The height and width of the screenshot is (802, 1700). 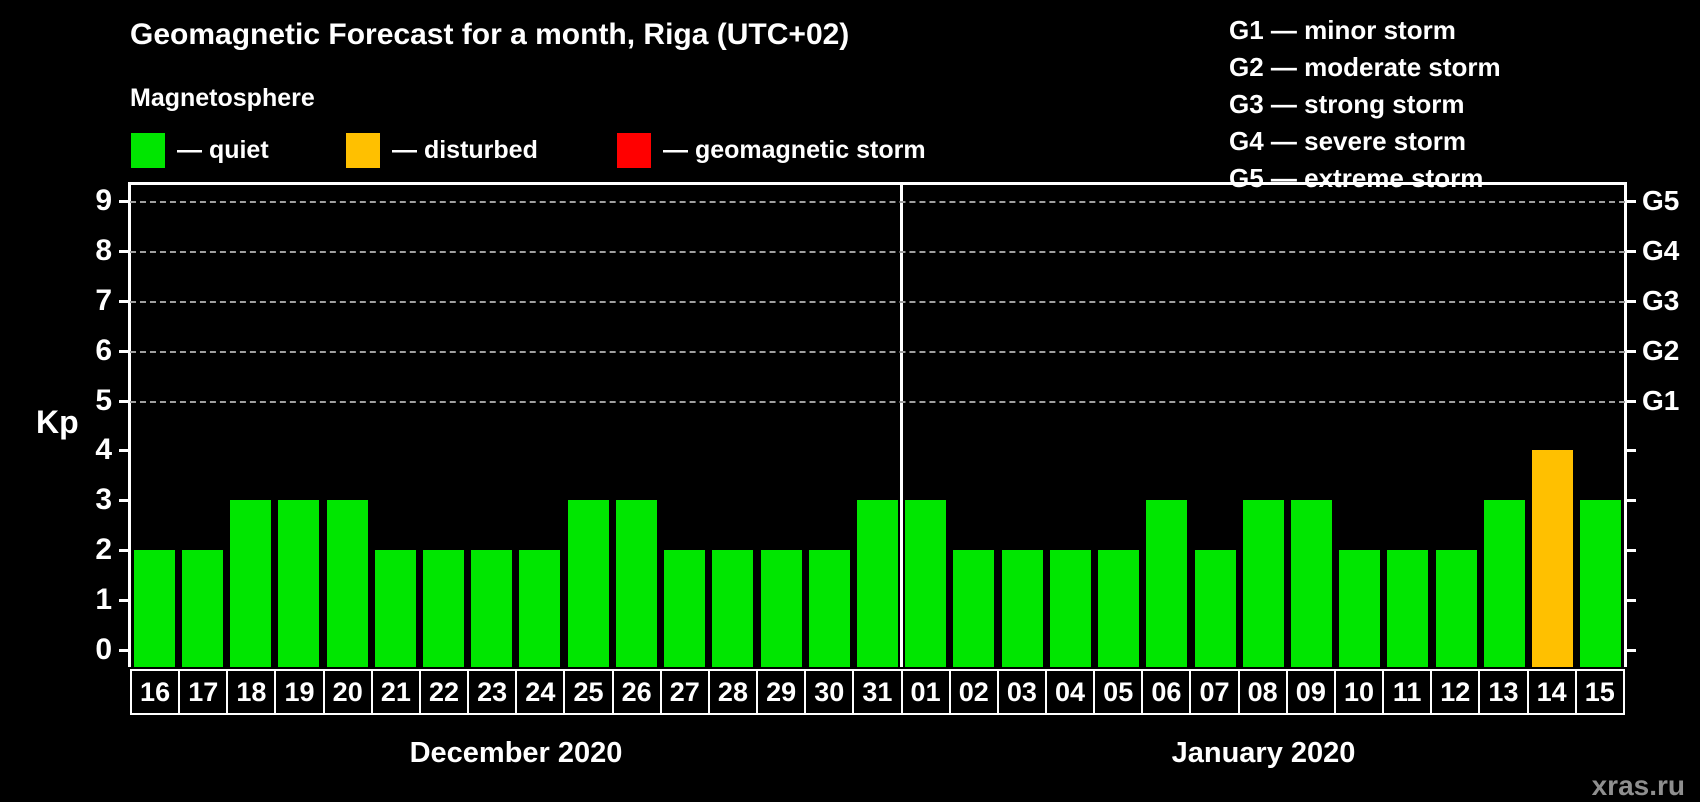 I want to click on g1-legend-line: G1 — minor storm, so click(x=1342, y=30).